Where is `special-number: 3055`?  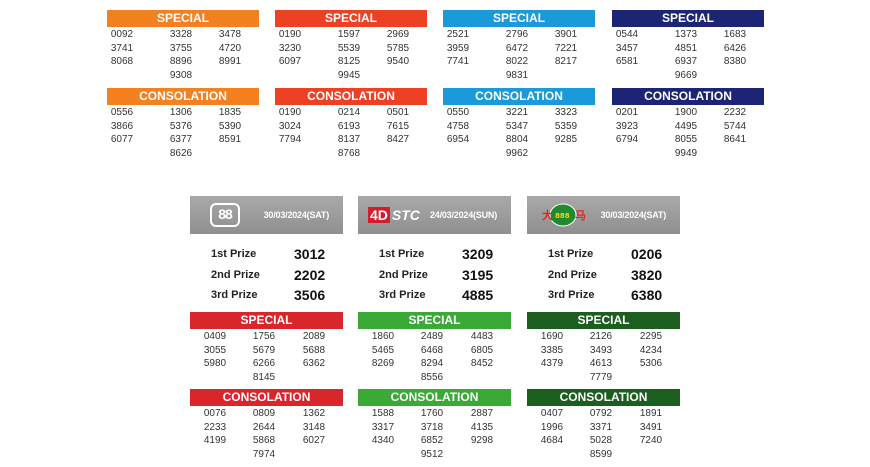 special-number: 3055 is located at coordinates (215, 350).